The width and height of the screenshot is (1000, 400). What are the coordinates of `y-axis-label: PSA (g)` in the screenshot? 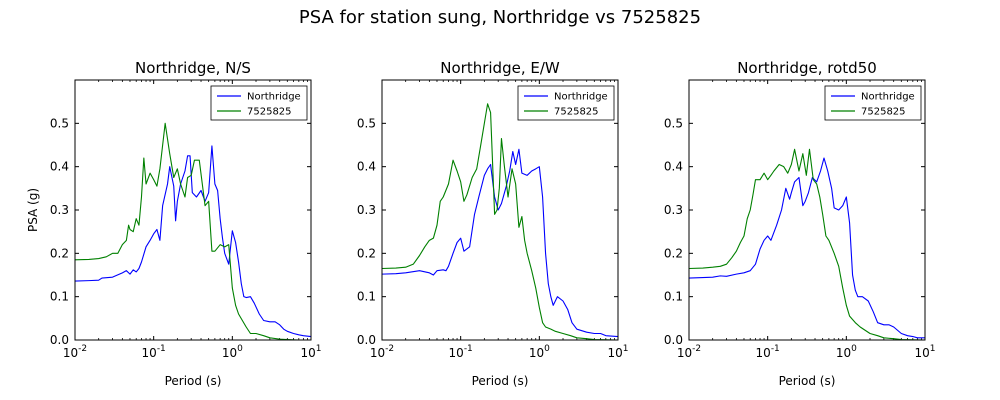 It's located at (33, 210).